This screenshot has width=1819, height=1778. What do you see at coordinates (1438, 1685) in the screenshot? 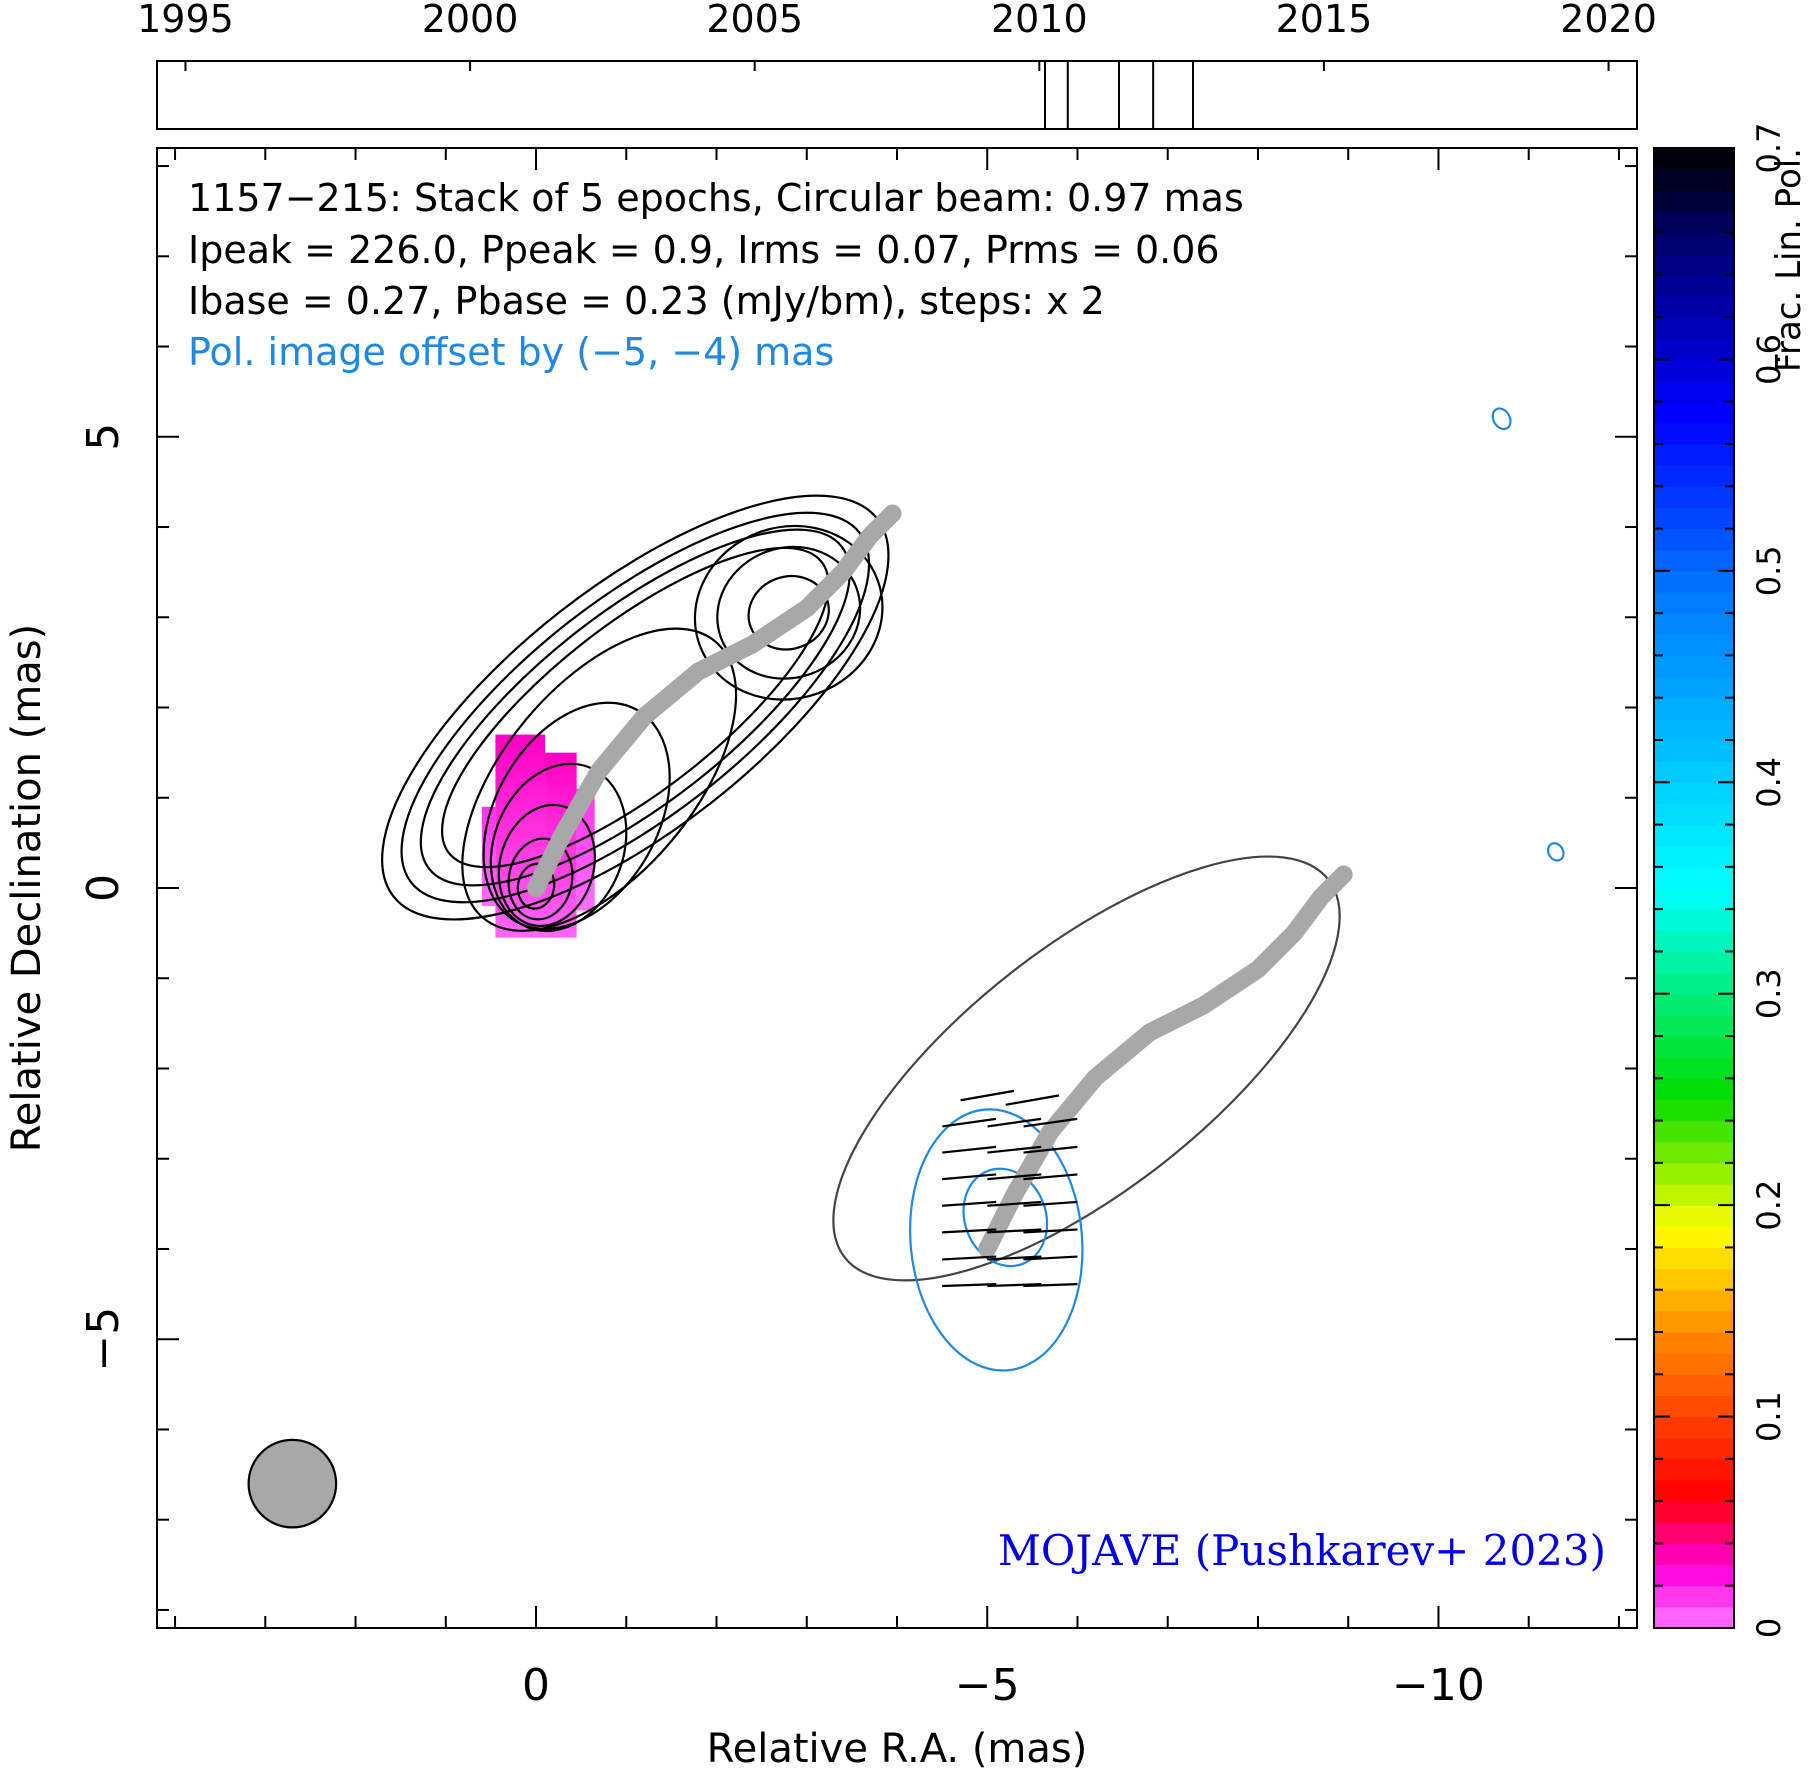
I see `x-tick-label: −10` at bounding box center [1438, 1685].